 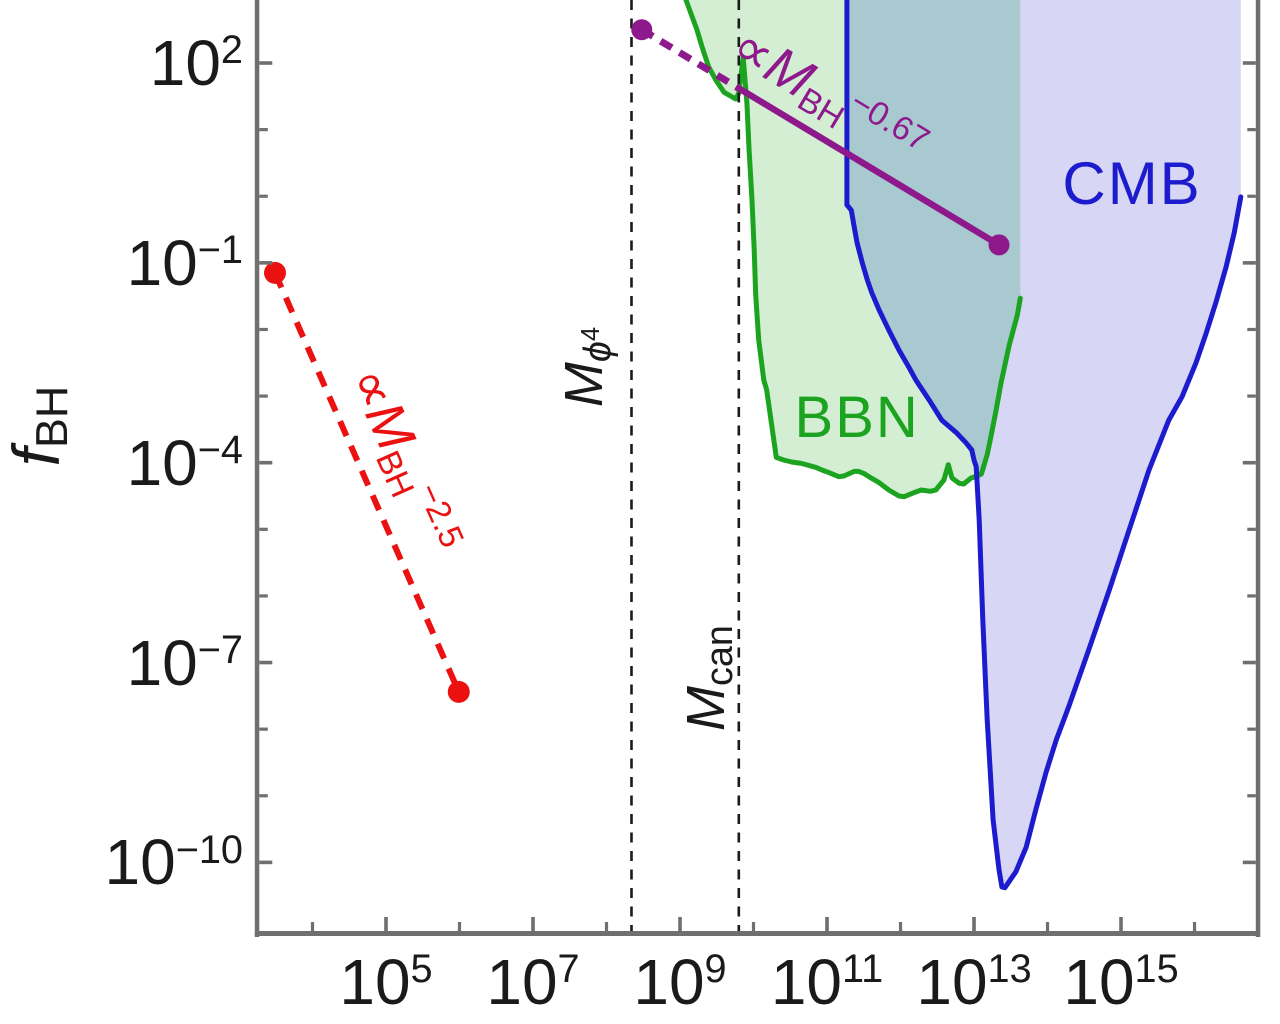 What do you see at coordinates (586, 366) in the screenshot?
I see `m-phi4-line-label: Mϕ4` at bounding box center [586, 366].